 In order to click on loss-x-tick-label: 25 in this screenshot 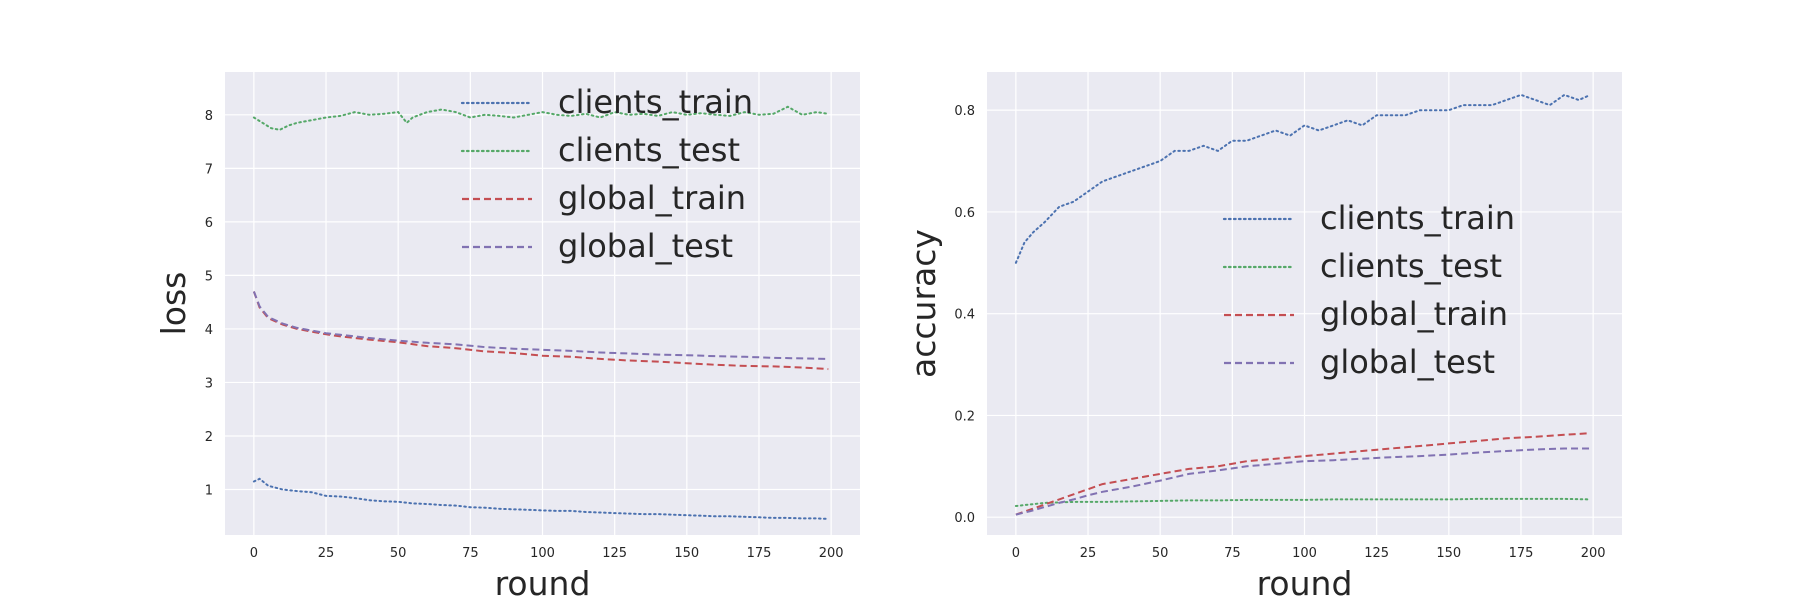, I will do `click(326, 553)`.